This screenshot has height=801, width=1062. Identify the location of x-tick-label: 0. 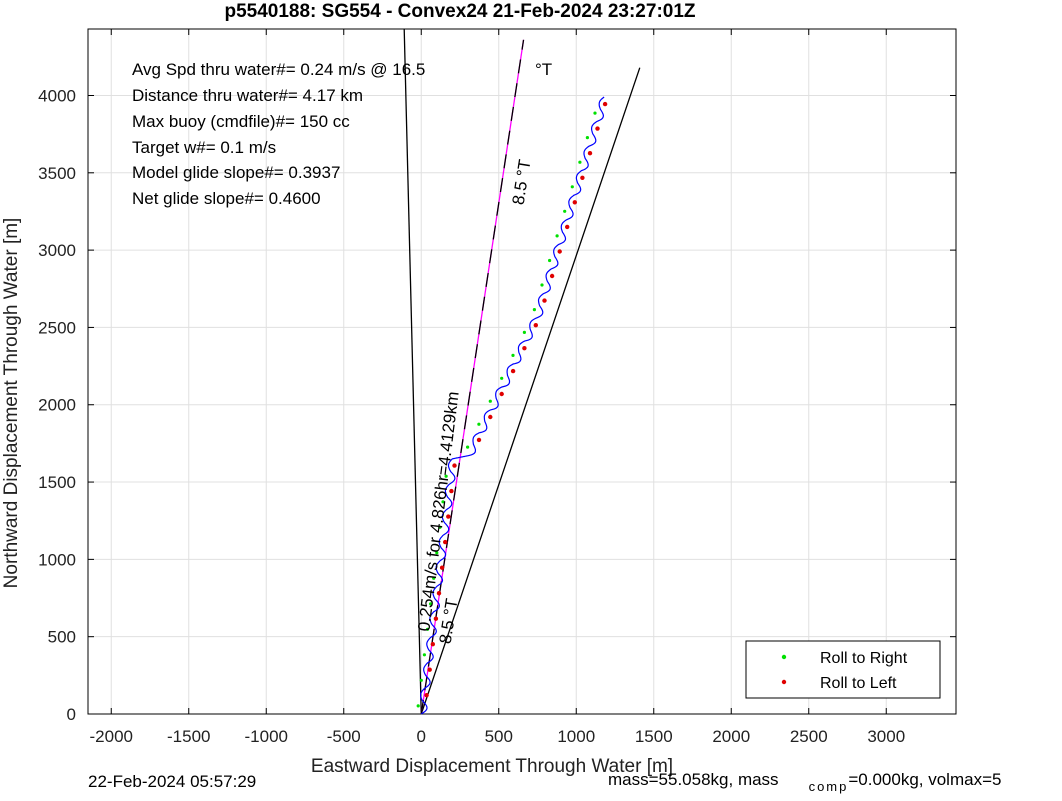
(421, 736).